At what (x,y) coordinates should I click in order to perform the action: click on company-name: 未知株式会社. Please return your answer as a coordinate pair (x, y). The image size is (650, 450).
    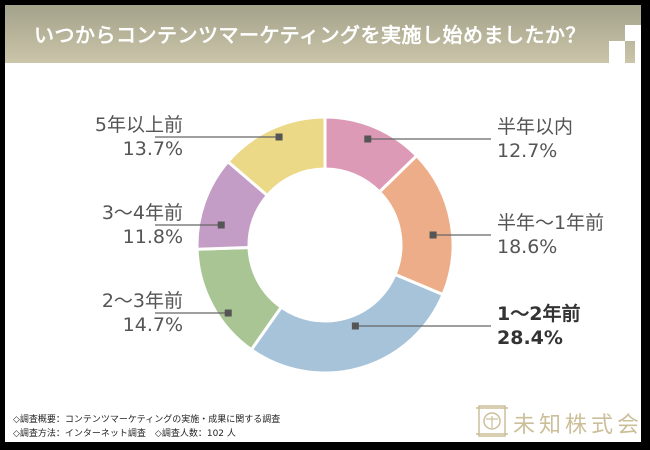
    Looking at the image, I should click on (577, 425).